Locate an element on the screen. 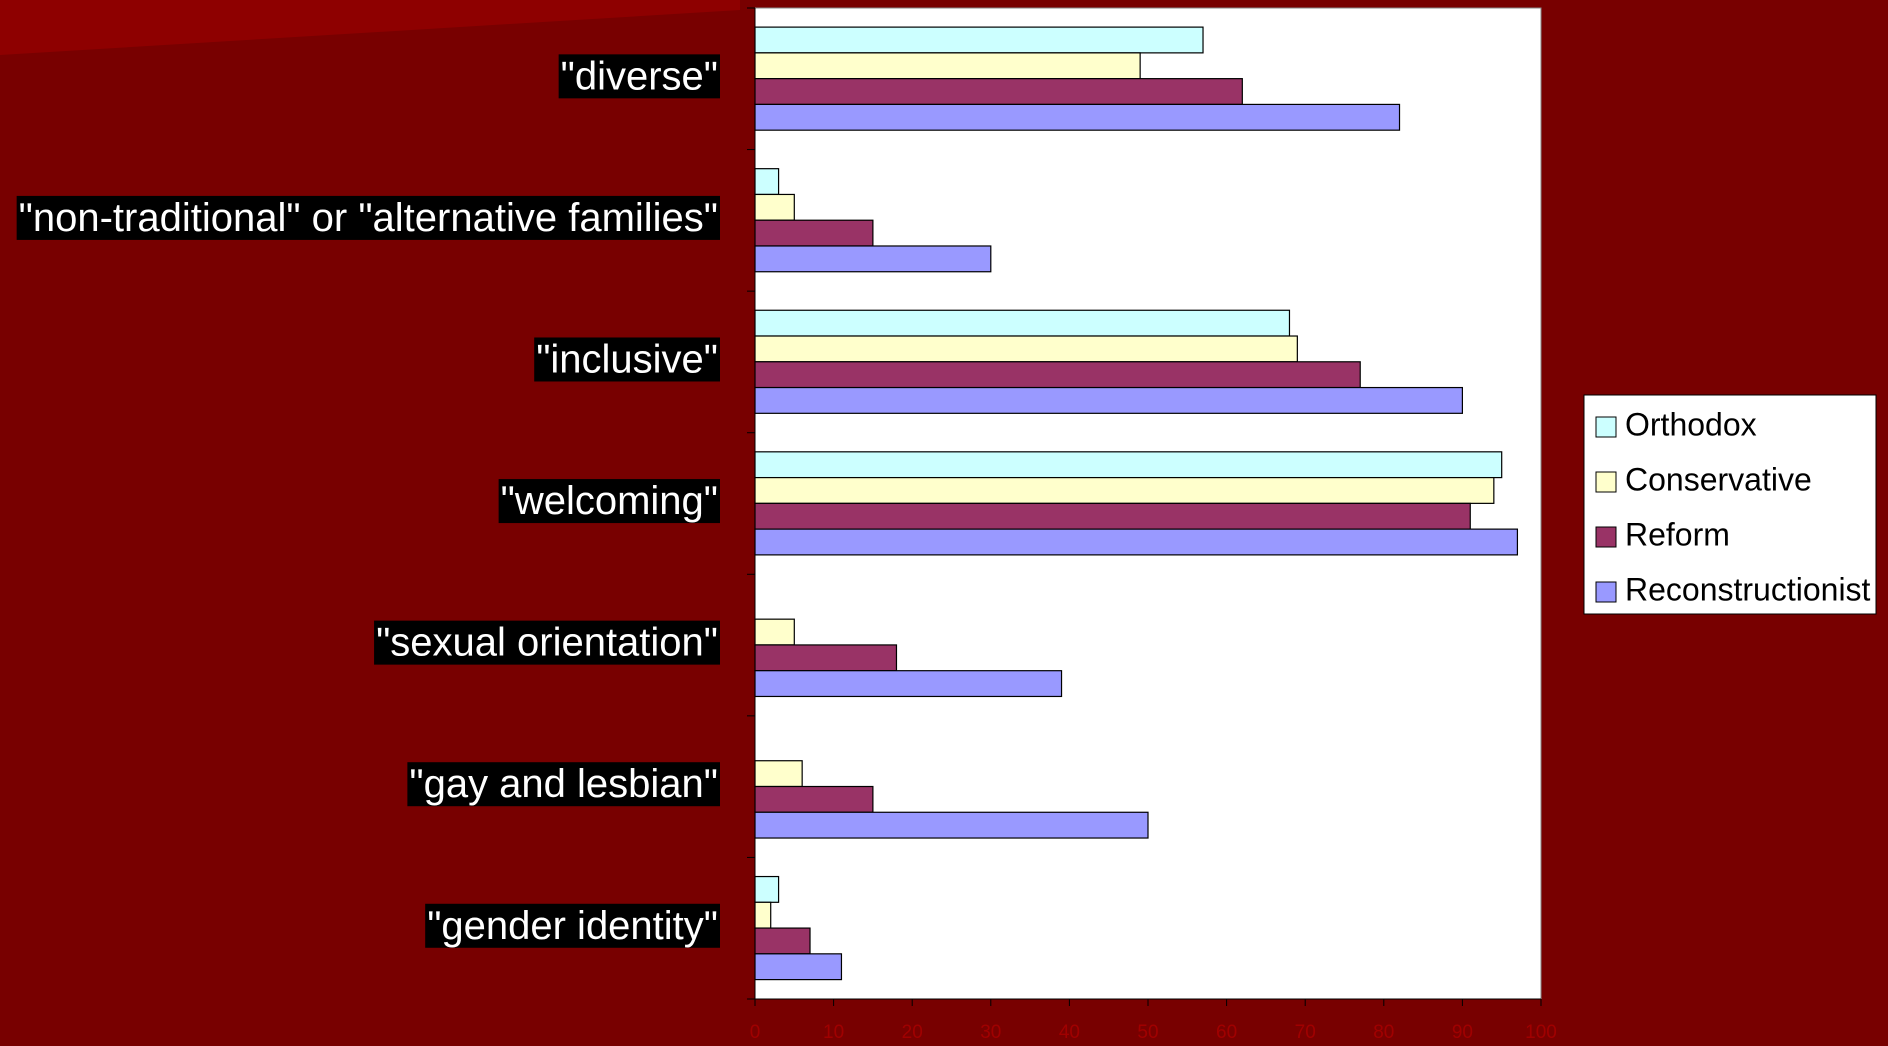 This screenshot has width=1888, height=1046. legend-label: Reform is located at coordinates (1677, 534).